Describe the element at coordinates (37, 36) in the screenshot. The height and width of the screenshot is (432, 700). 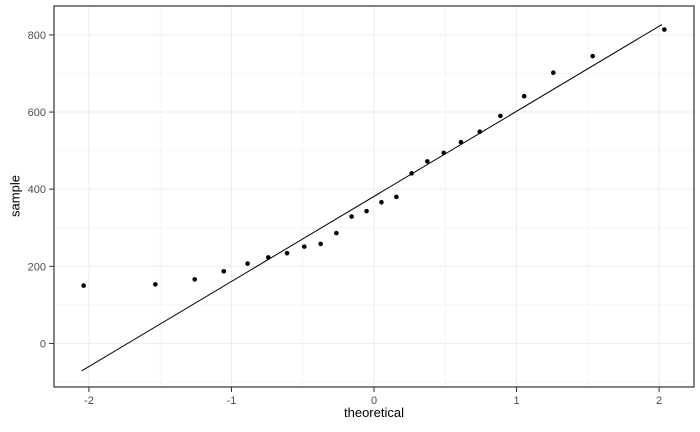
I see `y-tick-label: 800` at that location.